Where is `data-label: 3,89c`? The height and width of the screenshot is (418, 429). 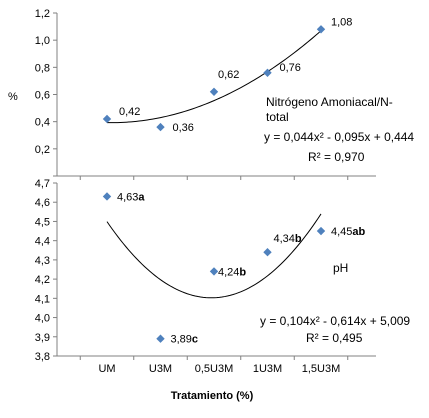 data-label: 3,89c is located at coordinates (185, 340).